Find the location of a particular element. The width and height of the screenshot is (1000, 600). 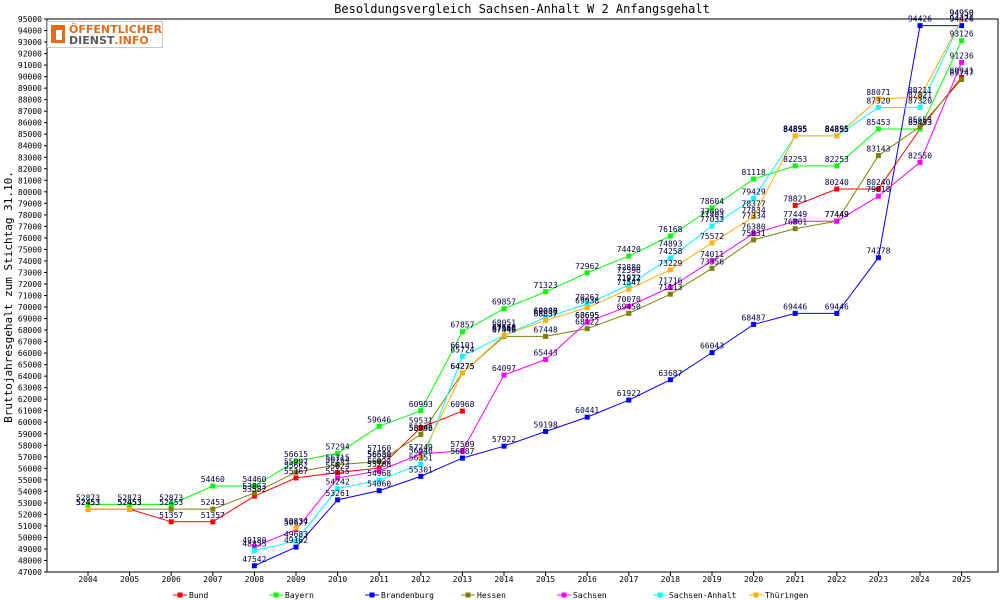

data-label-hessen: 89747 is located at coordinates (962, 73).